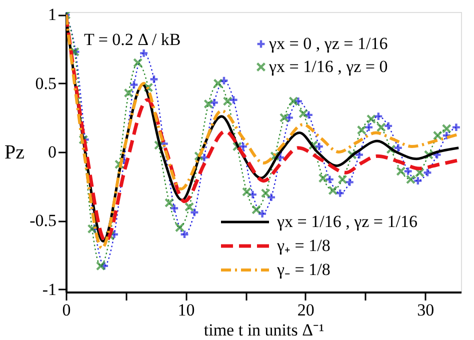  Describe the element at coordinates (43, 220) in the screenshot. I see `y-tick-label: -0.5` at that location.